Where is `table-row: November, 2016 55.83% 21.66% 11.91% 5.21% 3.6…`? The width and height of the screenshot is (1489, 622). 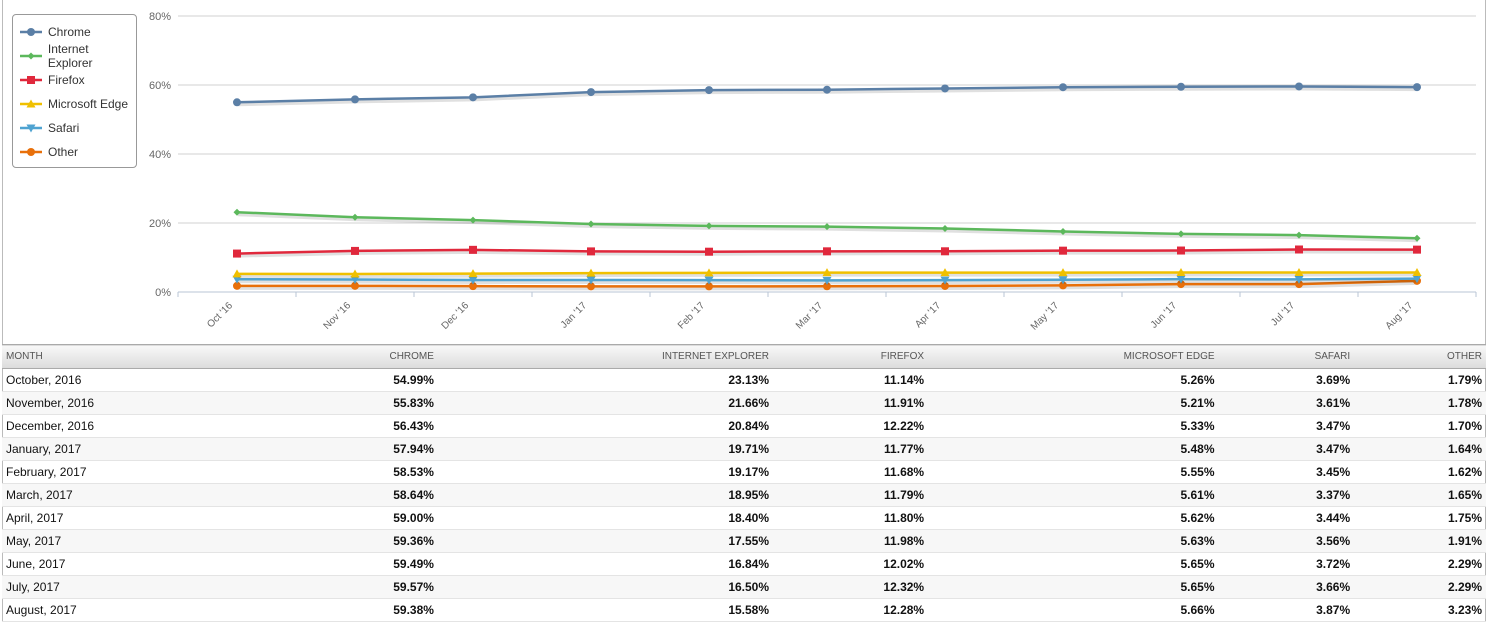 table-row: November, 2016 55.83% 21.66% 11.91% 5.21% 3.6… is located at coordinates (744, 403).